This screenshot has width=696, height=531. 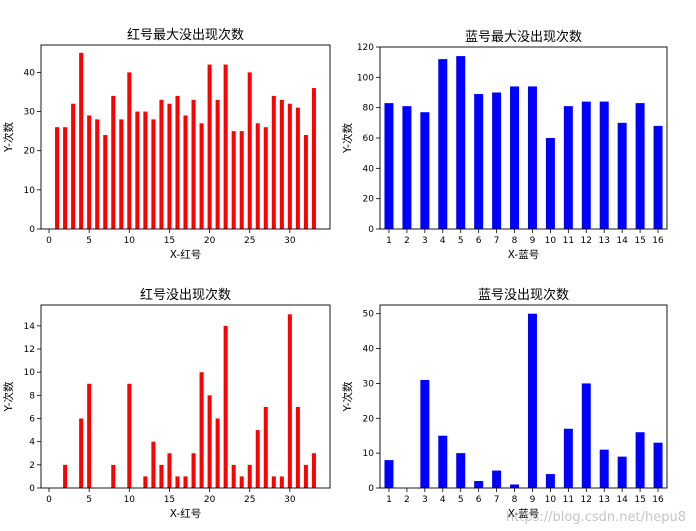 I want to click on y-tick-label: 100, so click(x=365, y=78).